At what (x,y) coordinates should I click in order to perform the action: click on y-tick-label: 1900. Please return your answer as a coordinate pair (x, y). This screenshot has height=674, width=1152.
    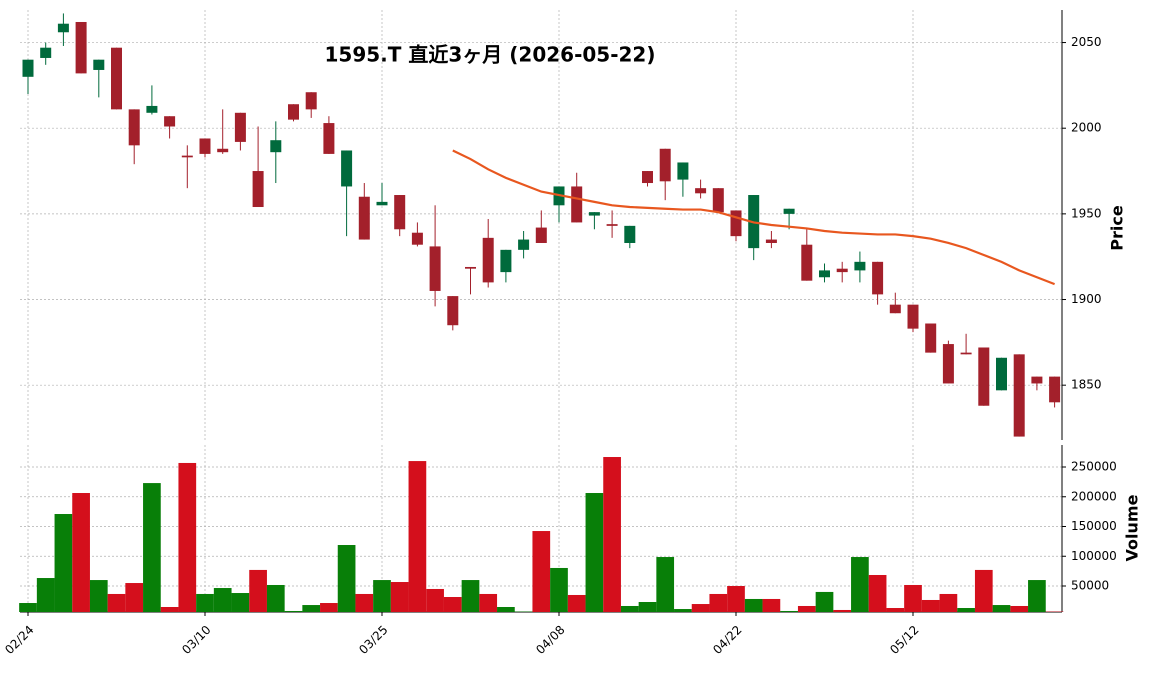
    Looking at the image, I should click on (1086, 299).